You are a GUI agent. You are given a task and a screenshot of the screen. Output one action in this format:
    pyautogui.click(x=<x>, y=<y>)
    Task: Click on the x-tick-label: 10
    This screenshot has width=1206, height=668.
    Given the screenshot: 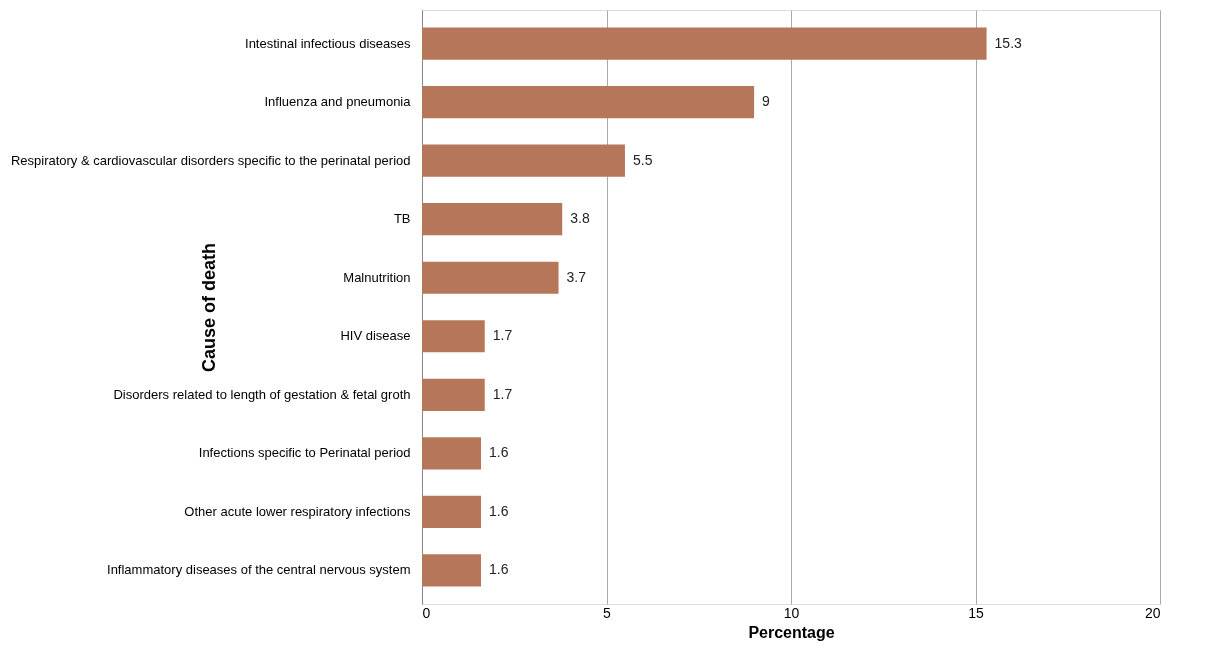 What is the action you would take?
    pyautogui.click(x=791, y=612)
    